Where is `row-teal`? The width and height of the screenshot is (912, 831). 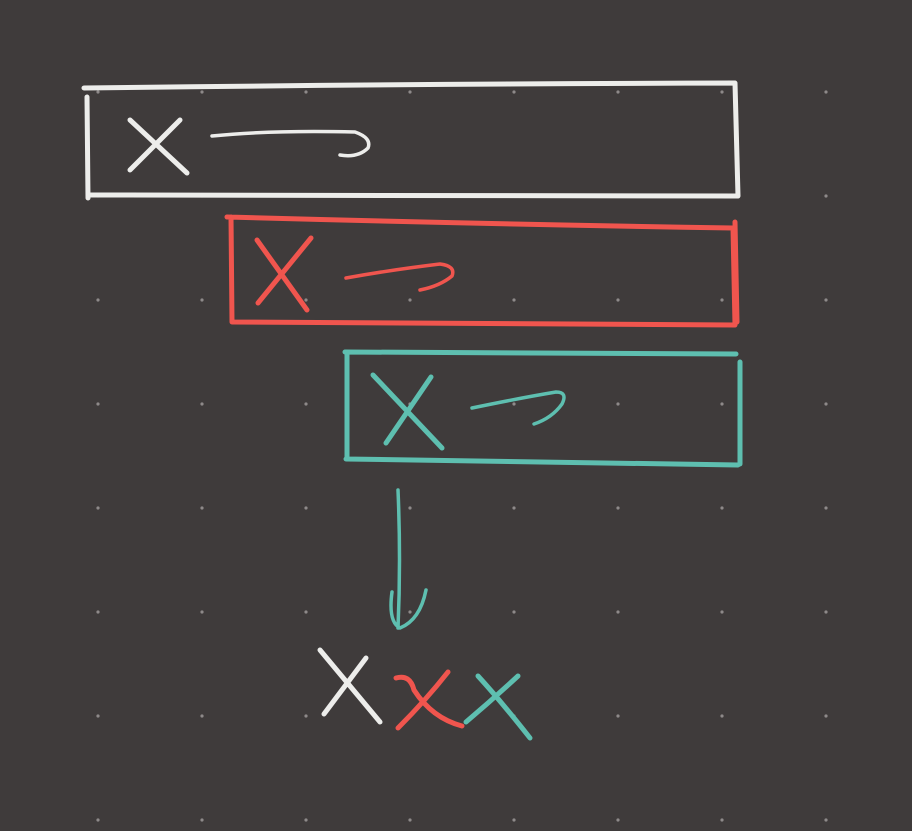
row-teal is located at coordinates (542, 408).